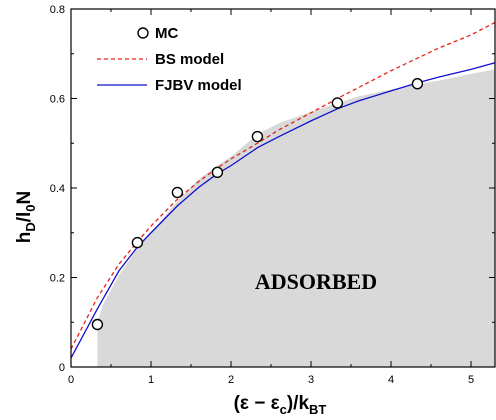  Describe the element at coordinates (189, 59) in the screenshot. I see `legend-bs-label: BS model` at that location.